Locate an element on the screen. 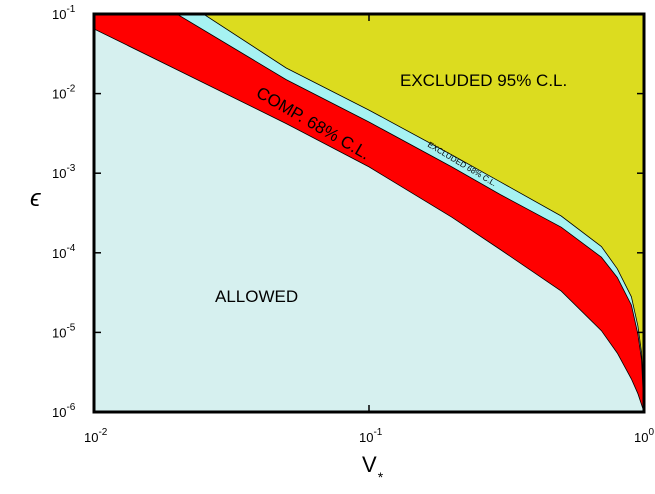 The height and width of the screenshot is (494, 655). y-tick-label-5: 10⁻⁶ is located at coordinates (64, 411).